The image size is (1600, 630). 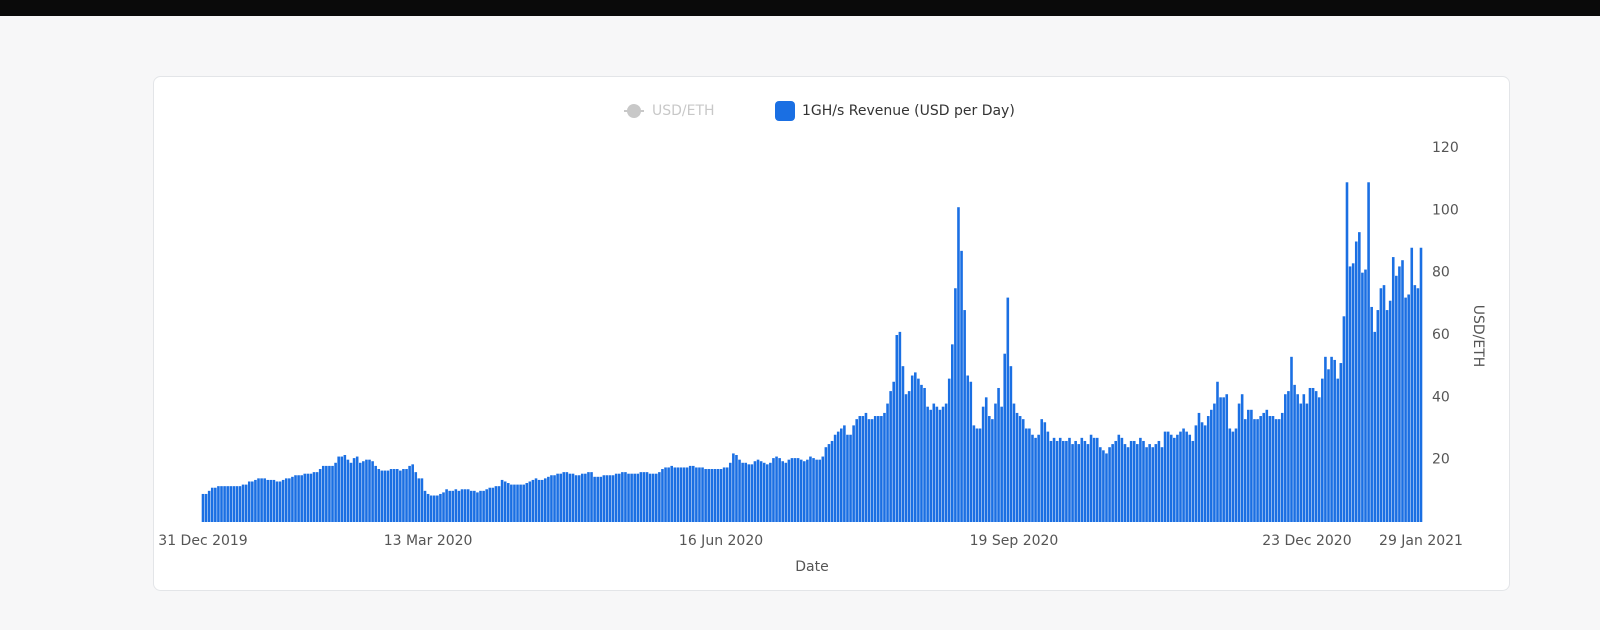 I want to click on x-tick-label: 23 Dec 2020, so click(x=1306, y=541).